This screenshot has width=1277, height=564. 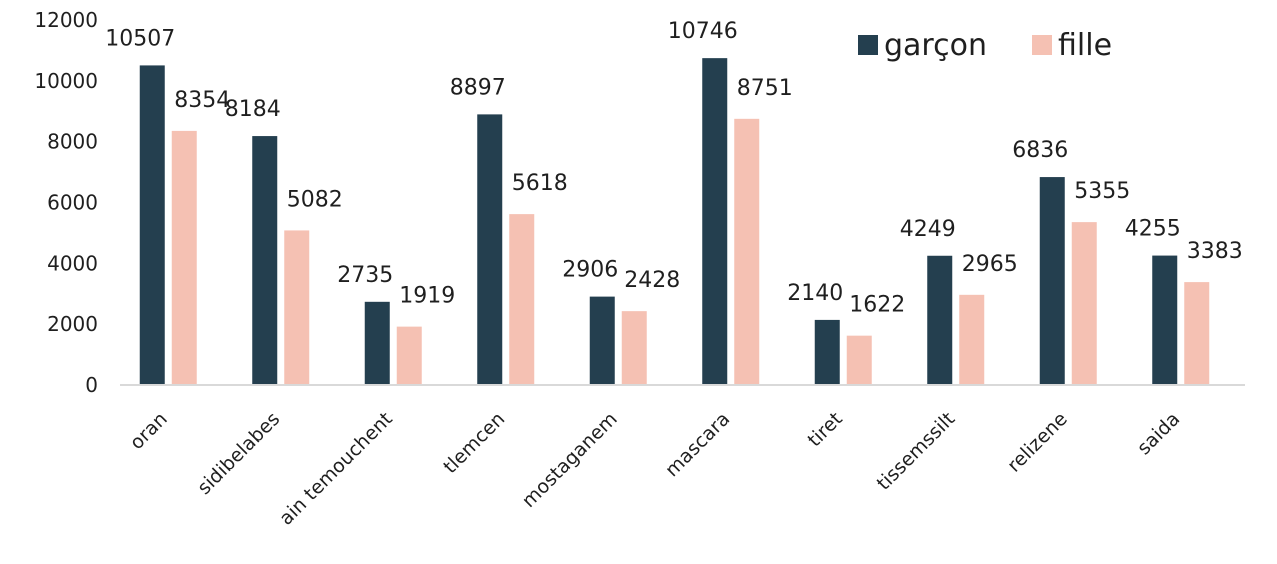 I want to click on x-tick-label: tissemssilt, so click(x=916, y=451).